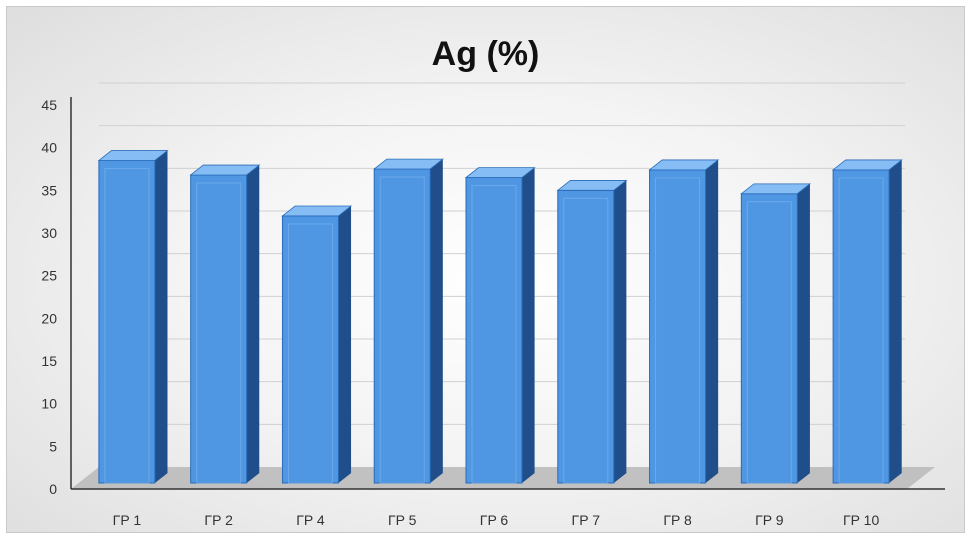 This screenshot has width=973, height=539. Describe the element at coordinates (49, 105) in the screenshot. I see `y-tick-label: 45` at that location.